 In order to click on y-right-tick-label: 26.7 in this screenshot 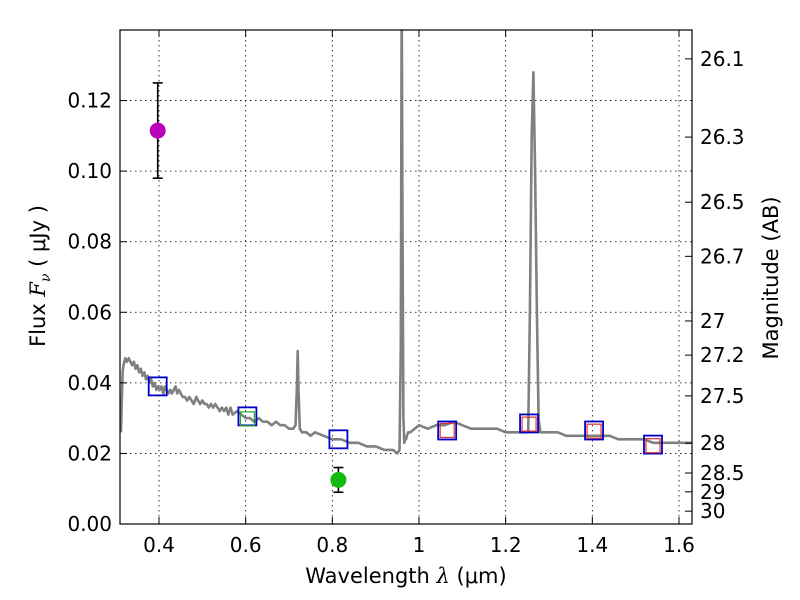, I will do `click(722, 256)`.